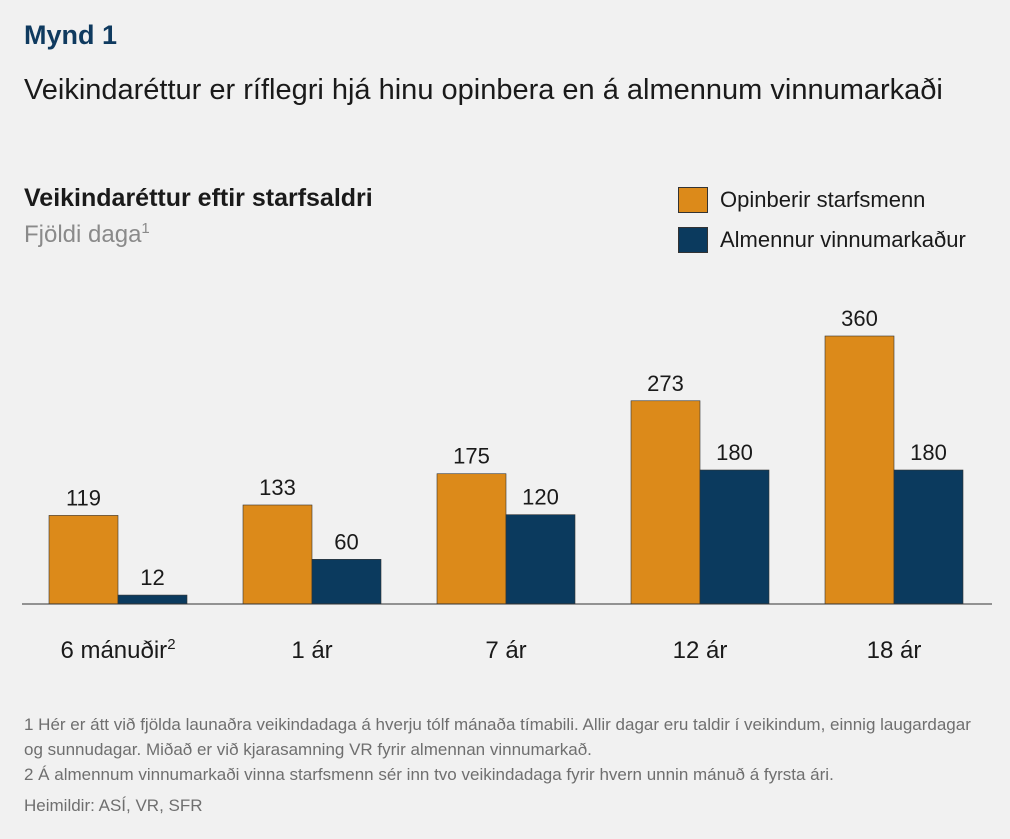  I want to click on x-tick-label-1: 1 ár, so click(311, 650).